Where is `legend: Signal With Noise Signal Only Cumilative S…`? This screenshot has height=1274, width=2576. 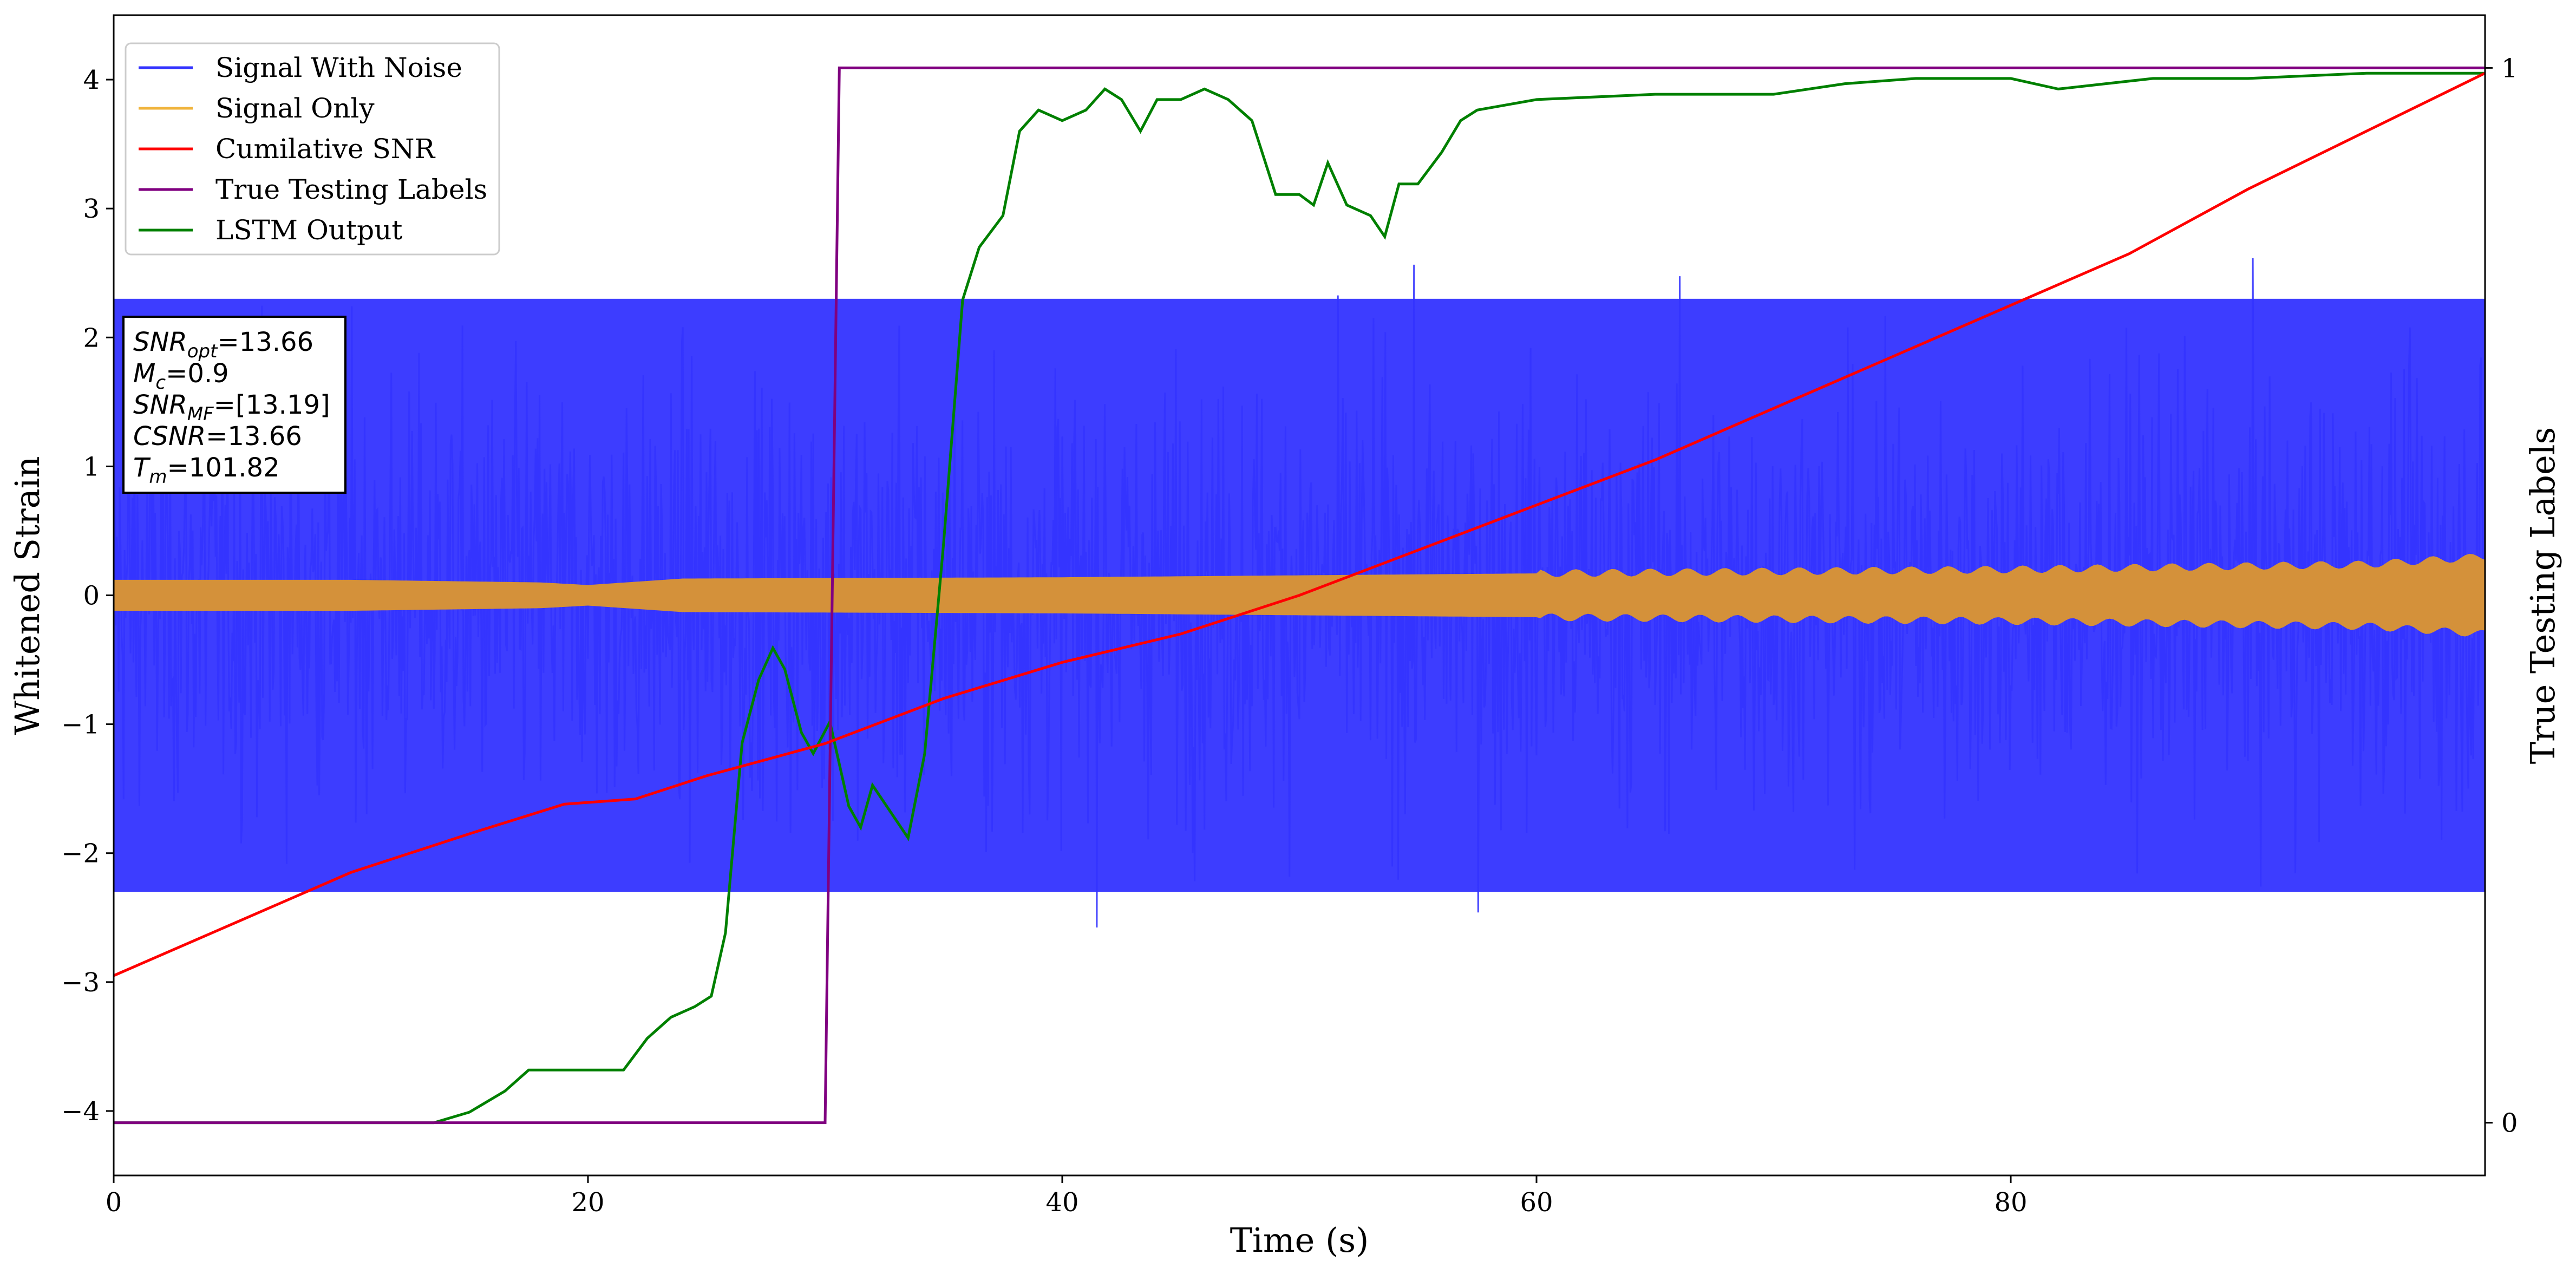
legend: Signal With Noise Signal Only Cumilative S… is located at coordinates (312, 149).